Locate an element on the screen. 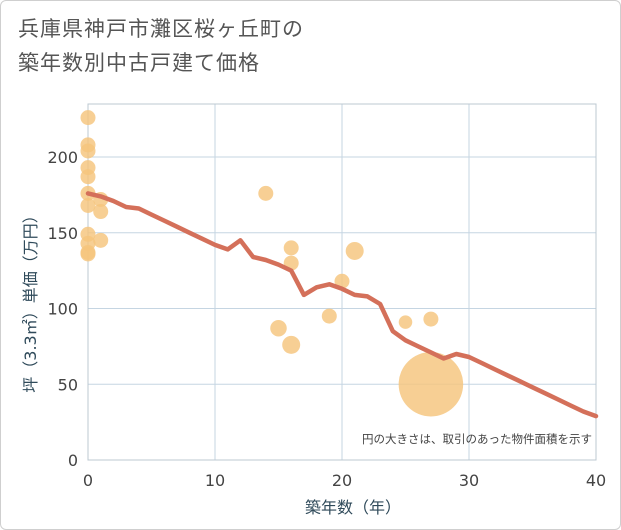 Image resolution: width=621 pixels, height=530 pixels. chart-title-line-1: 兵庫県神戸市灘区桜ヶ丘町の is located at coordinates (161, 29).